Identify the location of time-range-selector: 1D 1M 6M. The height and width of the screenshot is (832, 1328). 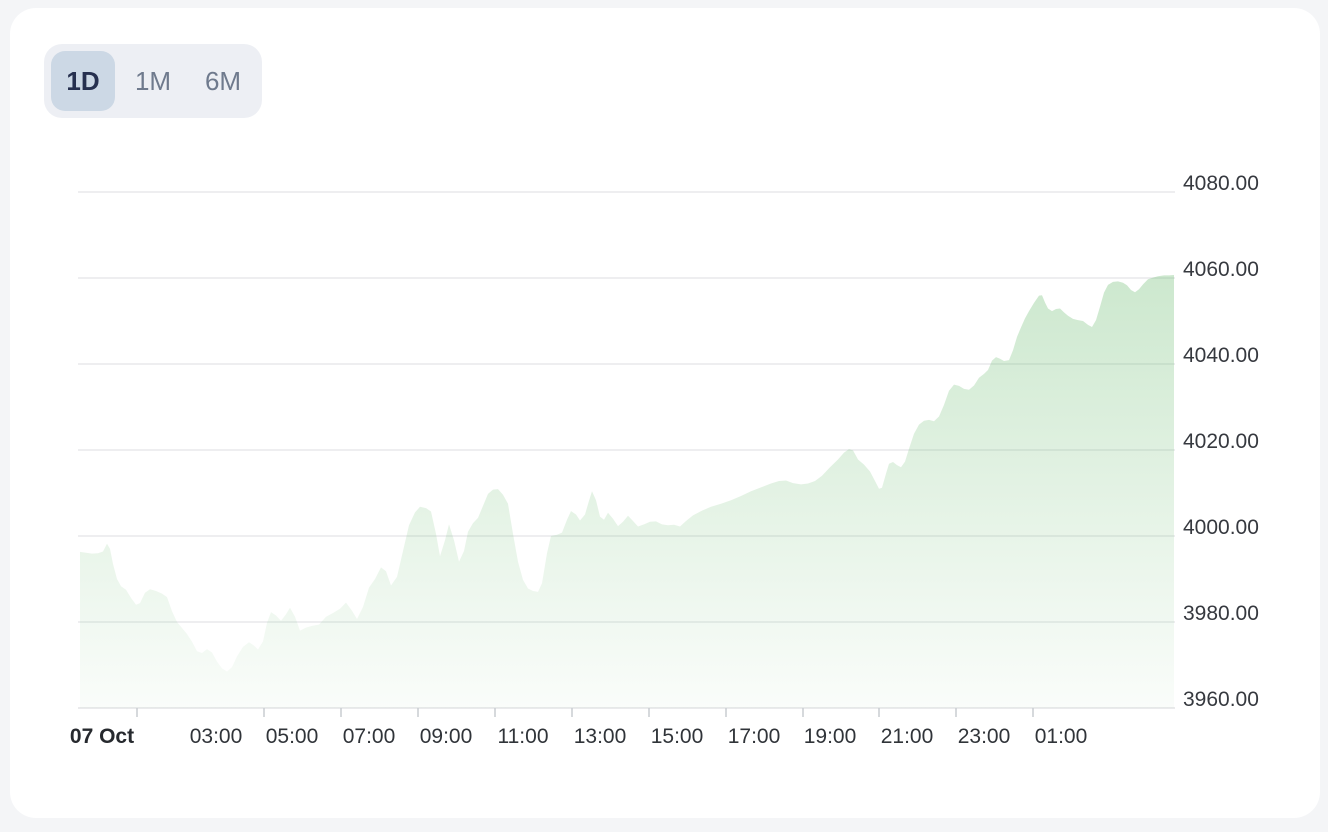
(153, 81).